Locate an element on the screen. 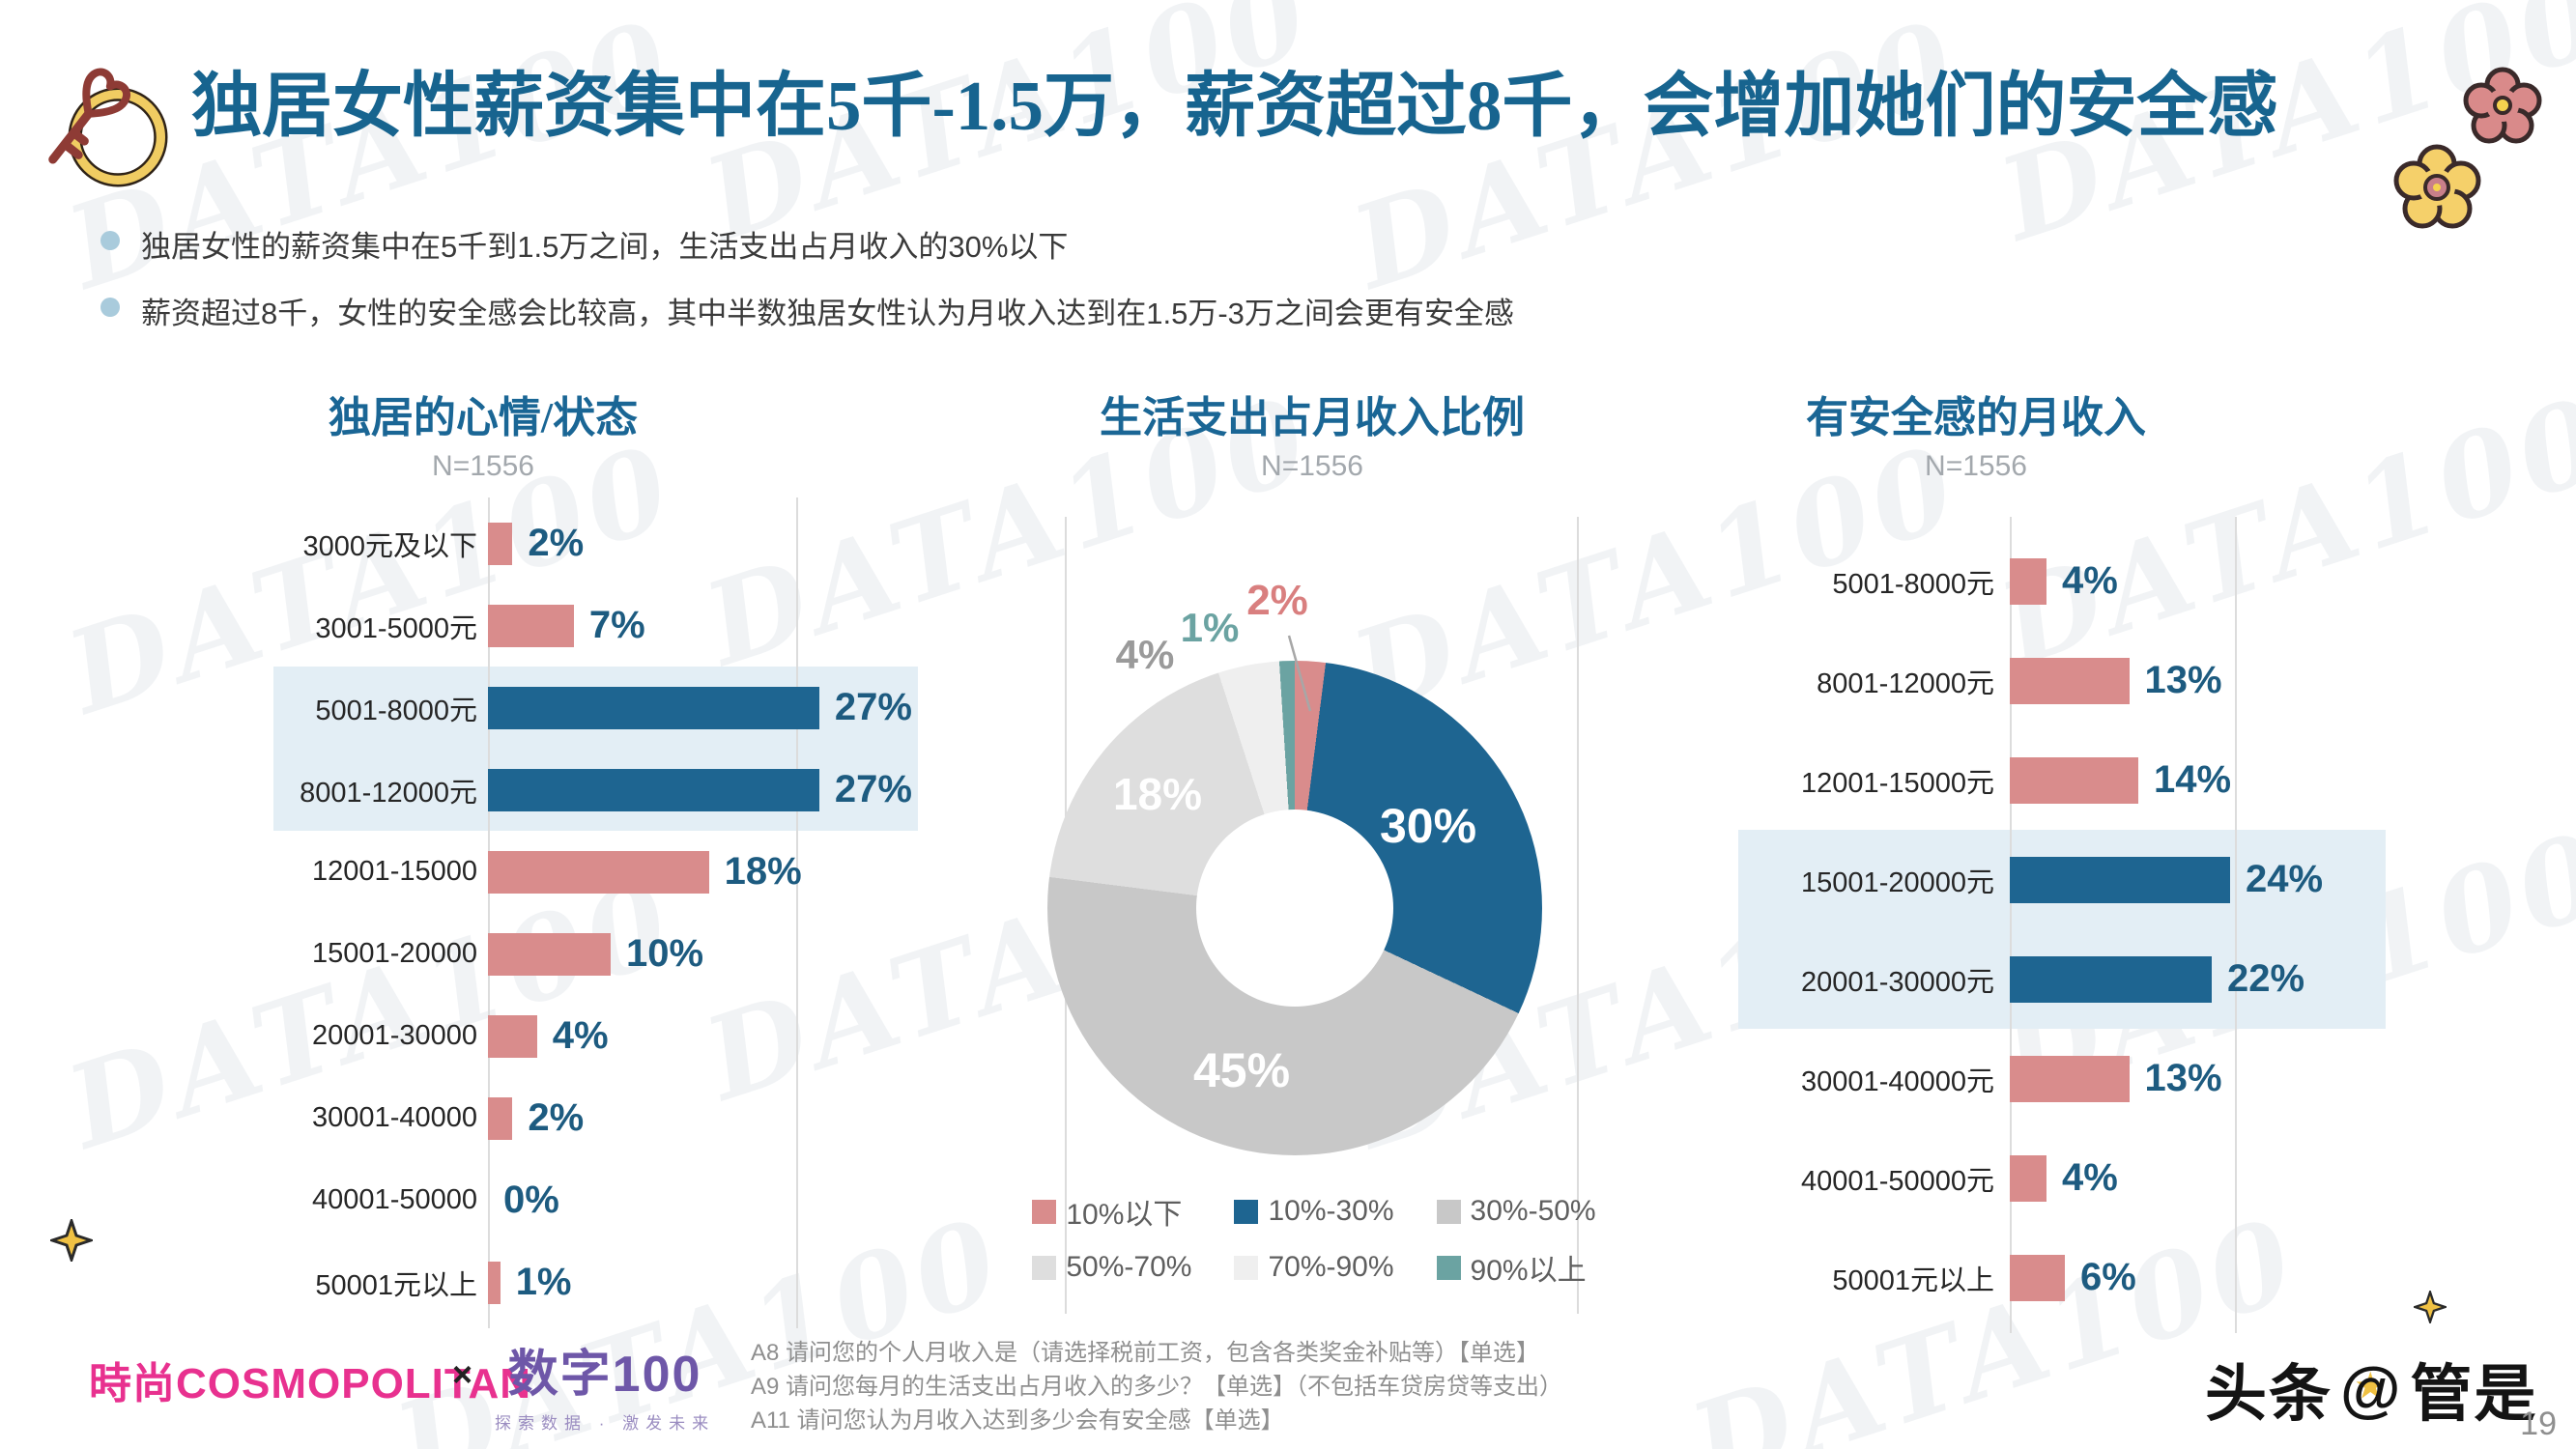 Image resolution: width=2576 pixels, height=1449 pixels. page-number: 19 is located at coordinates (2539, 1424).